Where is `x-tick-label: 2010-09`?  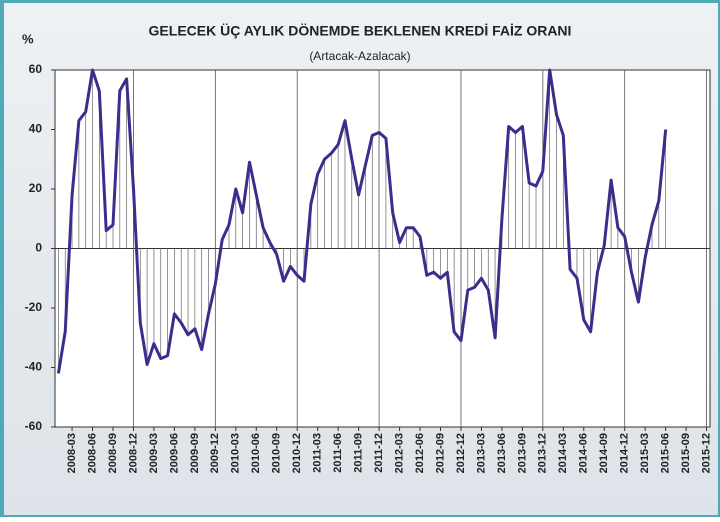
x-tick-label: 2010-09 is located at coordinates (277, 453).